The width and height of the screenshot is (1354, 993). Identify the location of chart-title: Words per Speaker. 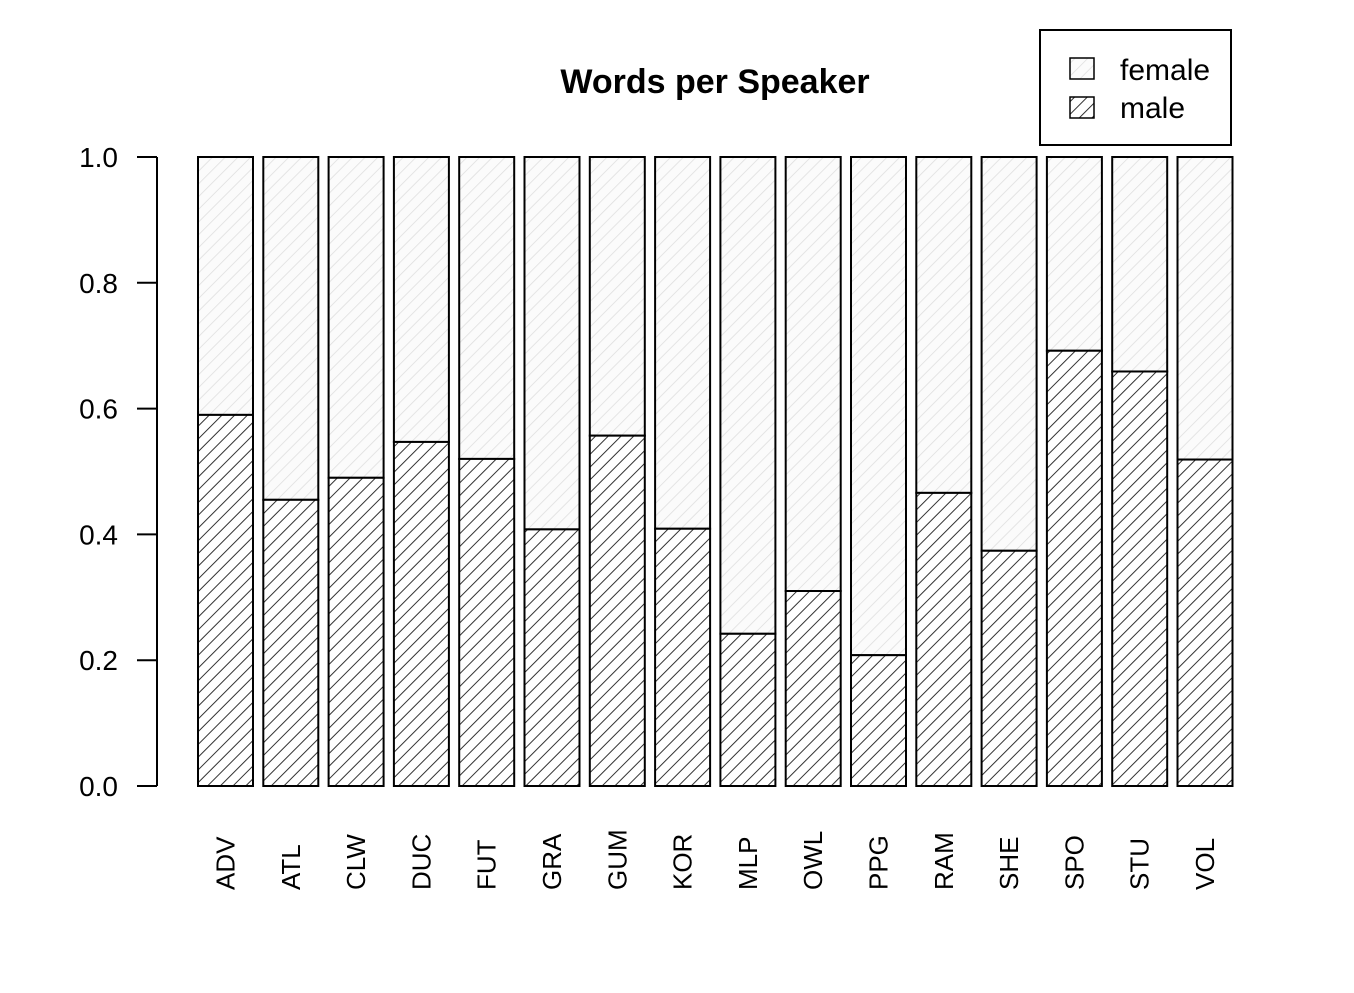
(714, 82).